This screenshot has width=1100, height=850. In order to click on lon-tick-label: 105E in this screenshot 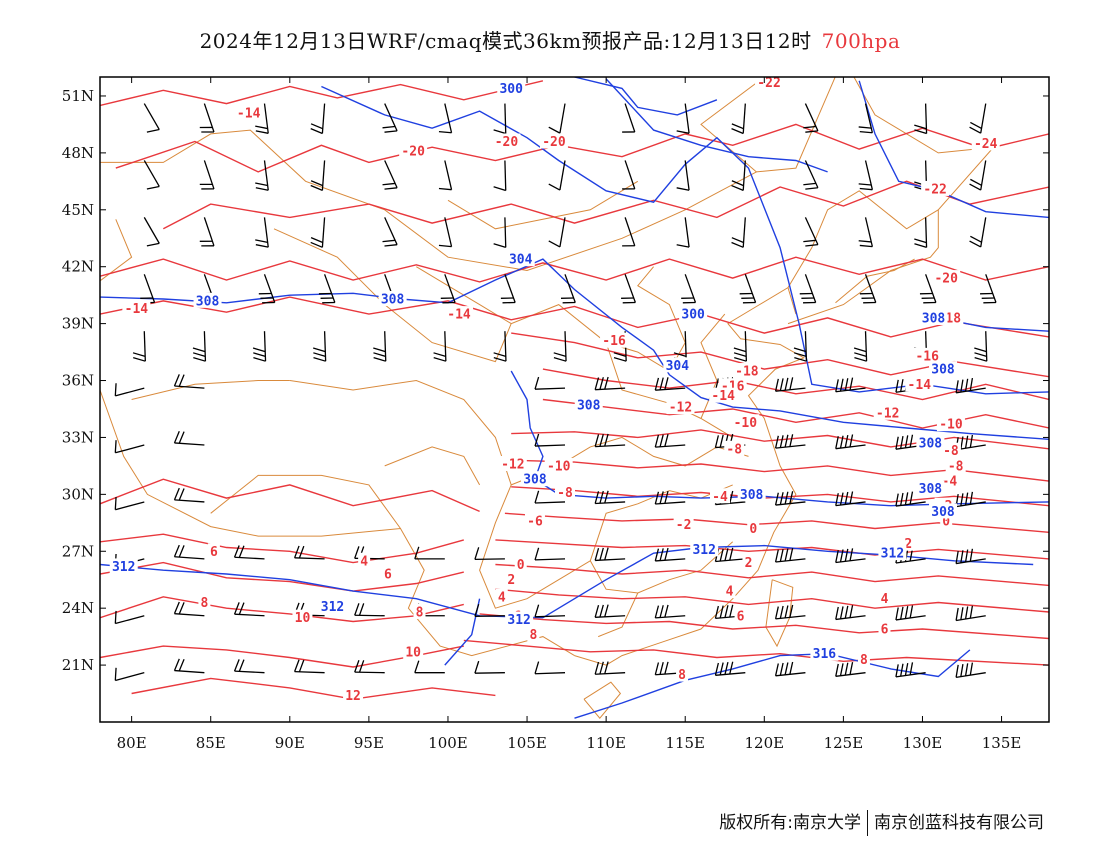, I will do `click(527, 743)`.